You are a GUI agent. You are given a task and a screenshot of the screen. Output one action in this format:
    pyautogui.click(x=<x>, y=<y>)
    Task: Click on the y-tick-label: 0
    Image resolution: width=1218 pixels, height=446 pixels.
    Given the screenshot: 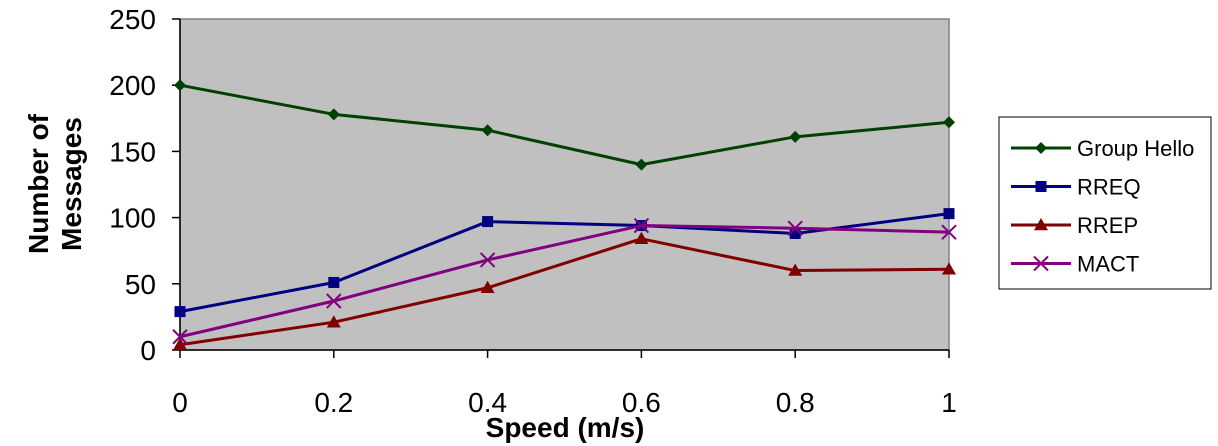 What is the action you would take?
    pyautogui.click(x=148, y=350)
    